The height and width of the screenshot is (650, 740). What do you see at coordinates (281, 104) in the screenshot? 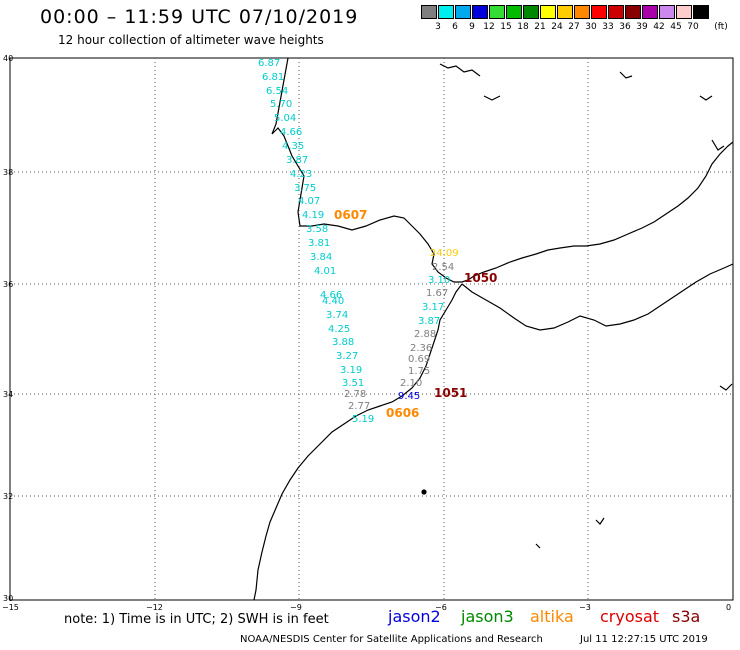
I see `swh-value: 5.70` at bounding box center [281, 104].